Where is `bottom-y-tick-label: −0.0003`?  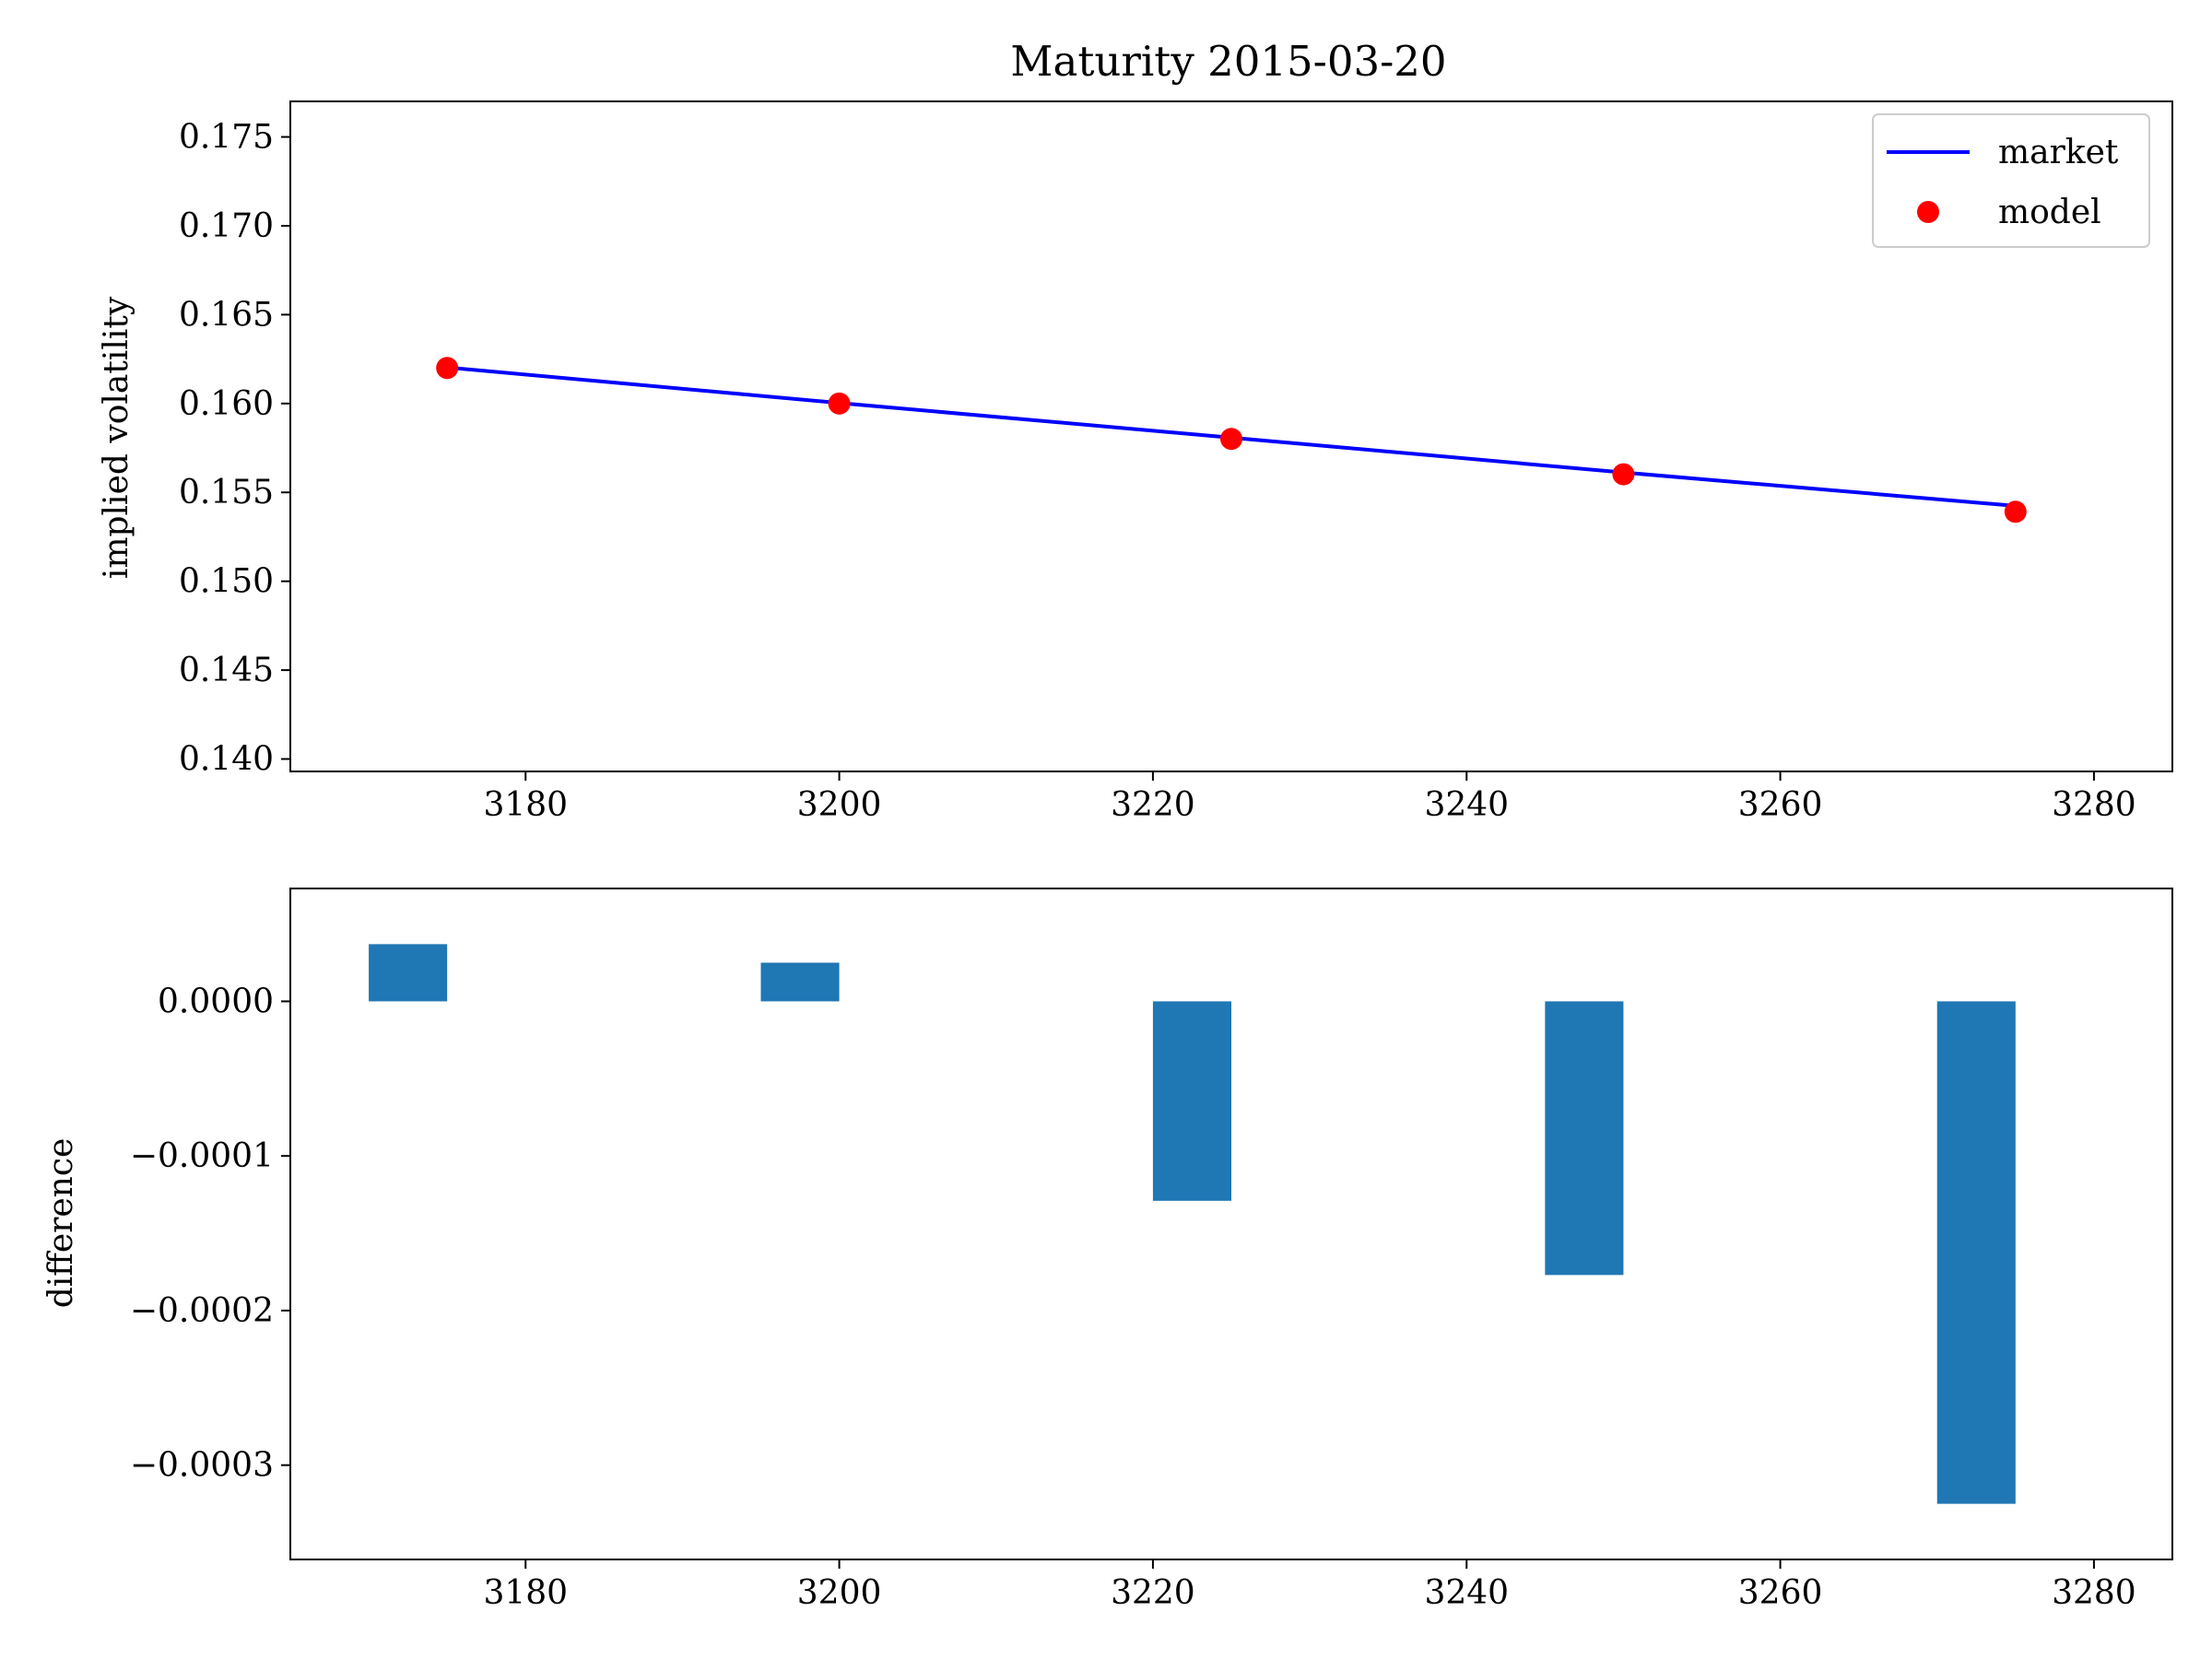
bottom-y-tick-label: −0.0003 is located at coordinates (202, 1466).